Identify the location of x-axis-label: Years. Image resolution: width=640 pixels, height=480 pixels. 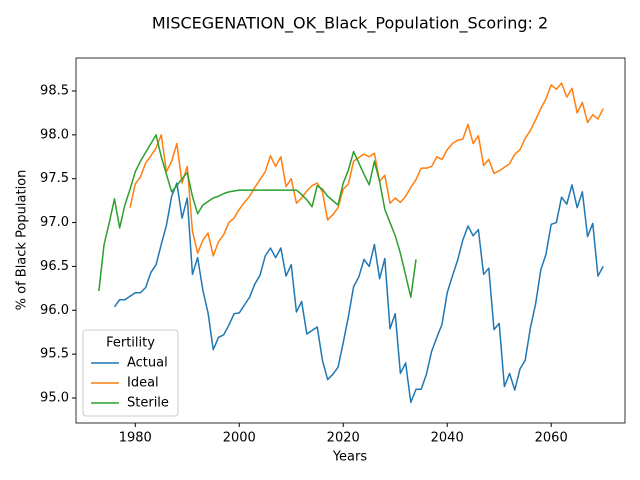
(350, 457).